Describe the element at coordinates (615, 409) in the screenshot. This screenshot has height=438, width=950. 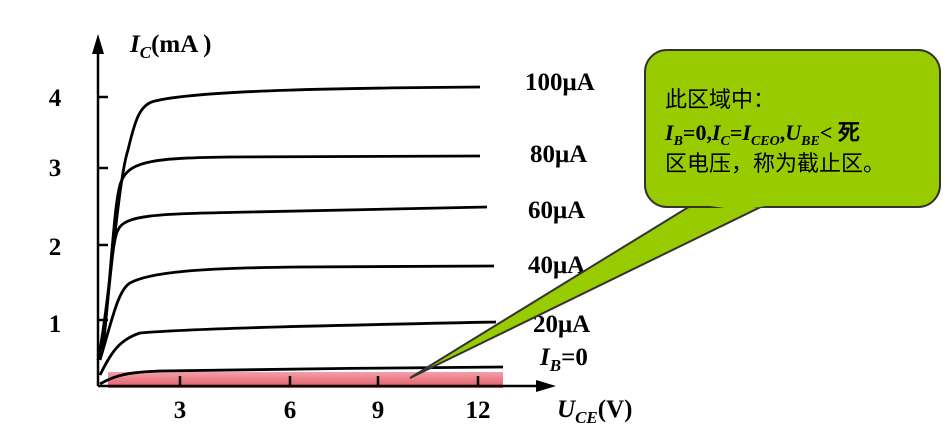
I see `x-axis-unit: (V)` at that location.